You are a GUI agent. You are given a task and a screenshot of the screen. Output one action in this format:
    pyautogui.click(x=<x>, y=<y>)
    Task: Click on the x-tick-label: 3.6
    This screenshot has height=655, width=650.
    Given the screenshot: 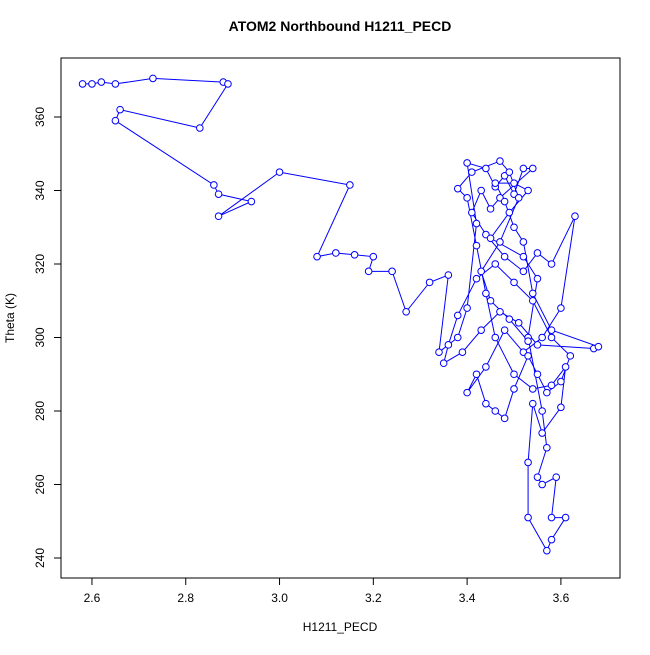 What is the action you would take?
    pyautogui.click(x=561, y=598)
    